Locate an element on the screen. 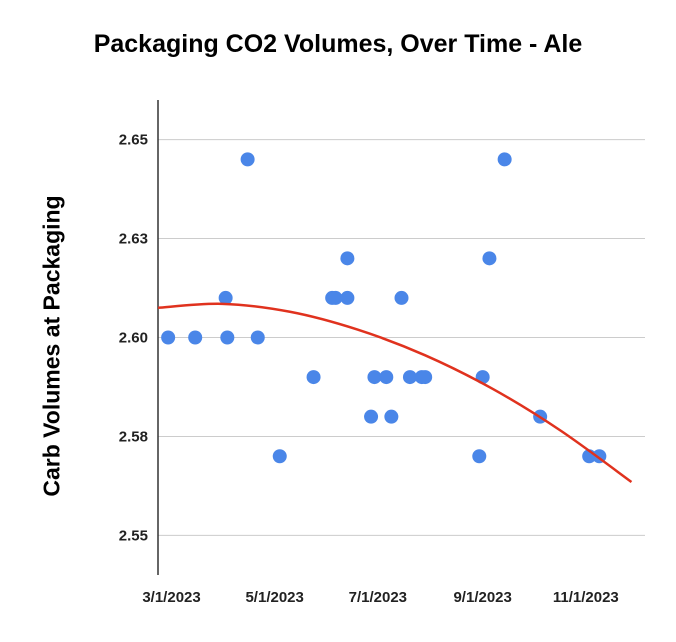  x-tick-label-0: 3/1/2023 is located at coordinates (171, 597).